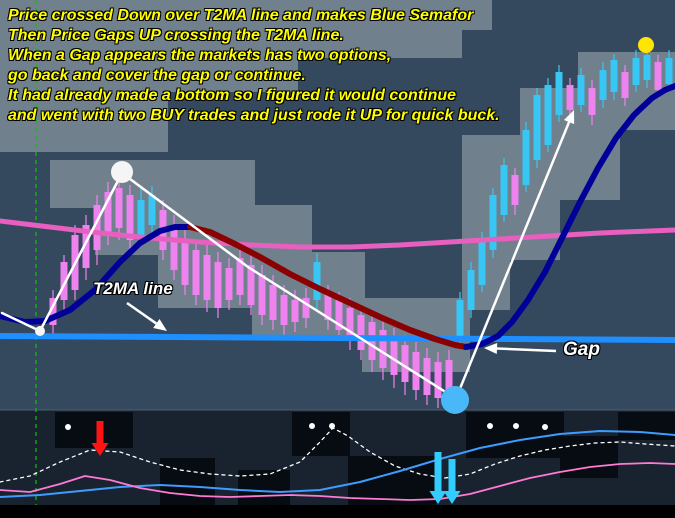 The image size is (675, 518). I want to click on t2ma-pointer-arrow-head, so click(160, 325).